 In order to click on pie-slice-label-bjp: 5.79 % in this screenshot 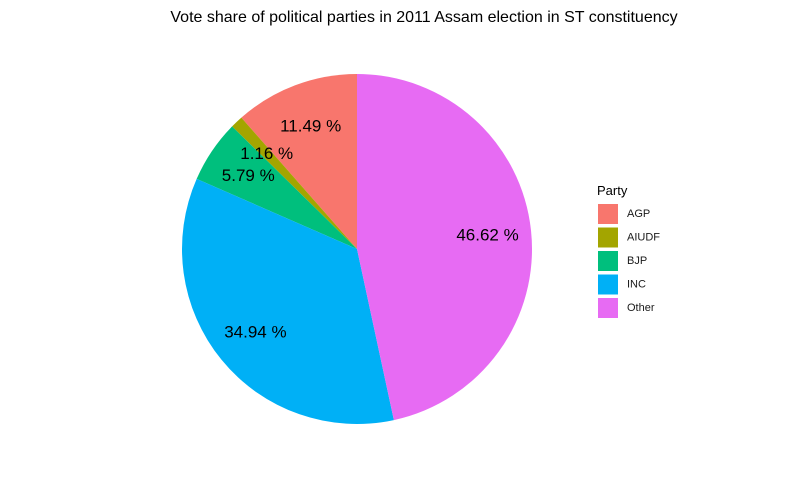, I will do `click(248, 175)`.